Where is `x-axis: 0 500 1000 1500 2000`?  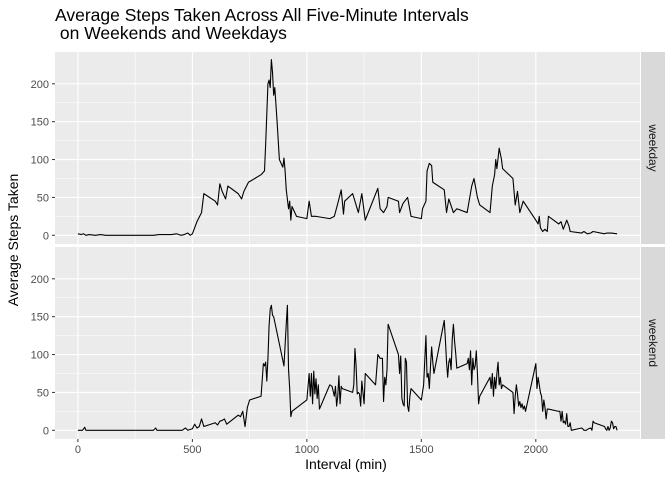 x-axis: 0 500 1000 1500 2000 is located at coordinates (311, 447).